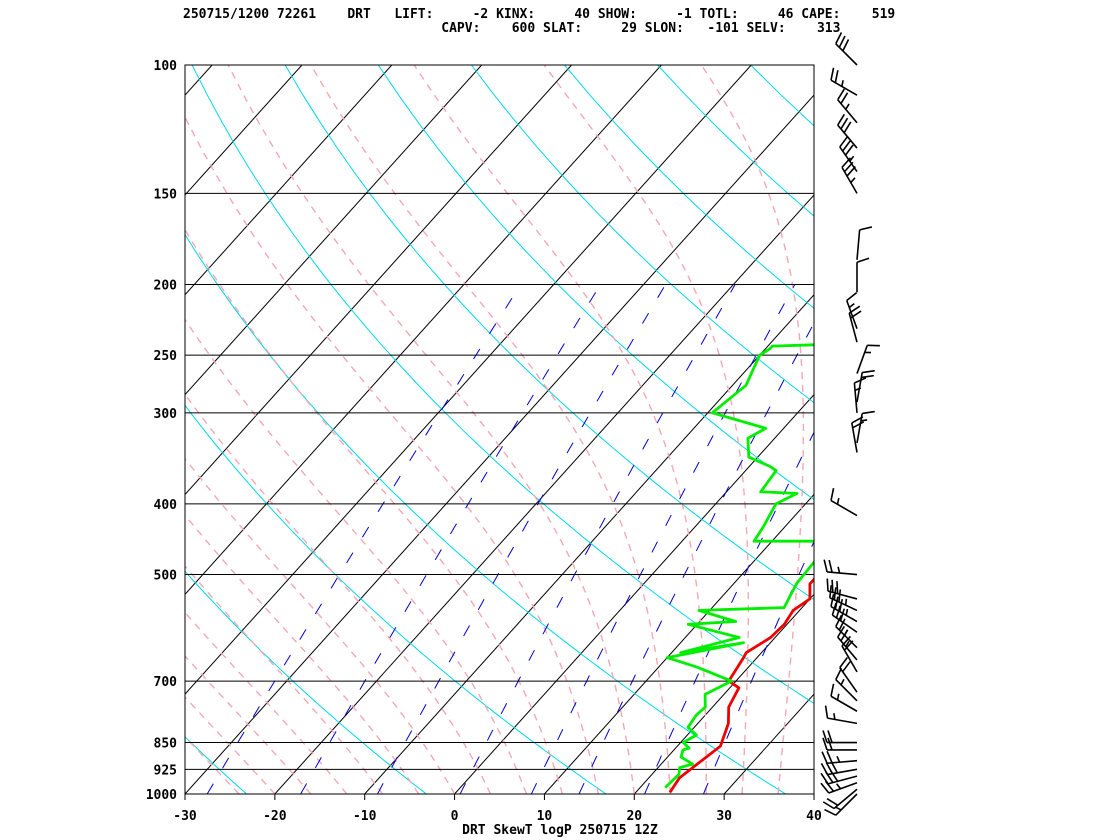 The image size is (1120, 840). What do you see at coordinates (166, 285) in the screenshot?
I see `pressure-tick-label: 200` at bounding box center [166, 285].